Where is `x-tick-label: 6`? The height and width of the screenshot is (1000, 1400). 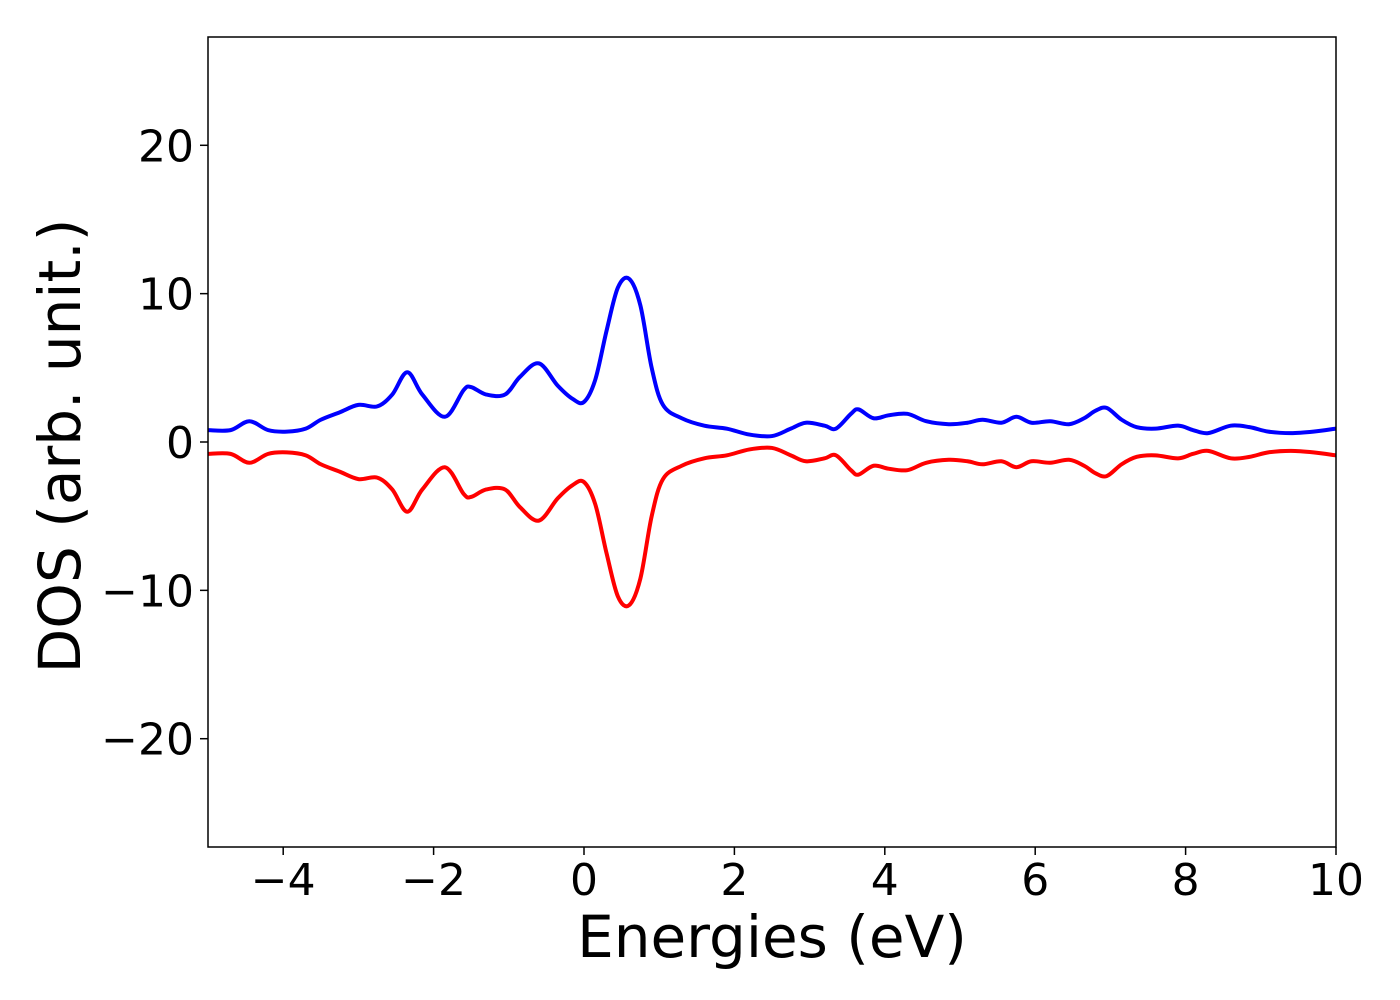
x-tick-label: 6 is located at coordinates (1035, 880).